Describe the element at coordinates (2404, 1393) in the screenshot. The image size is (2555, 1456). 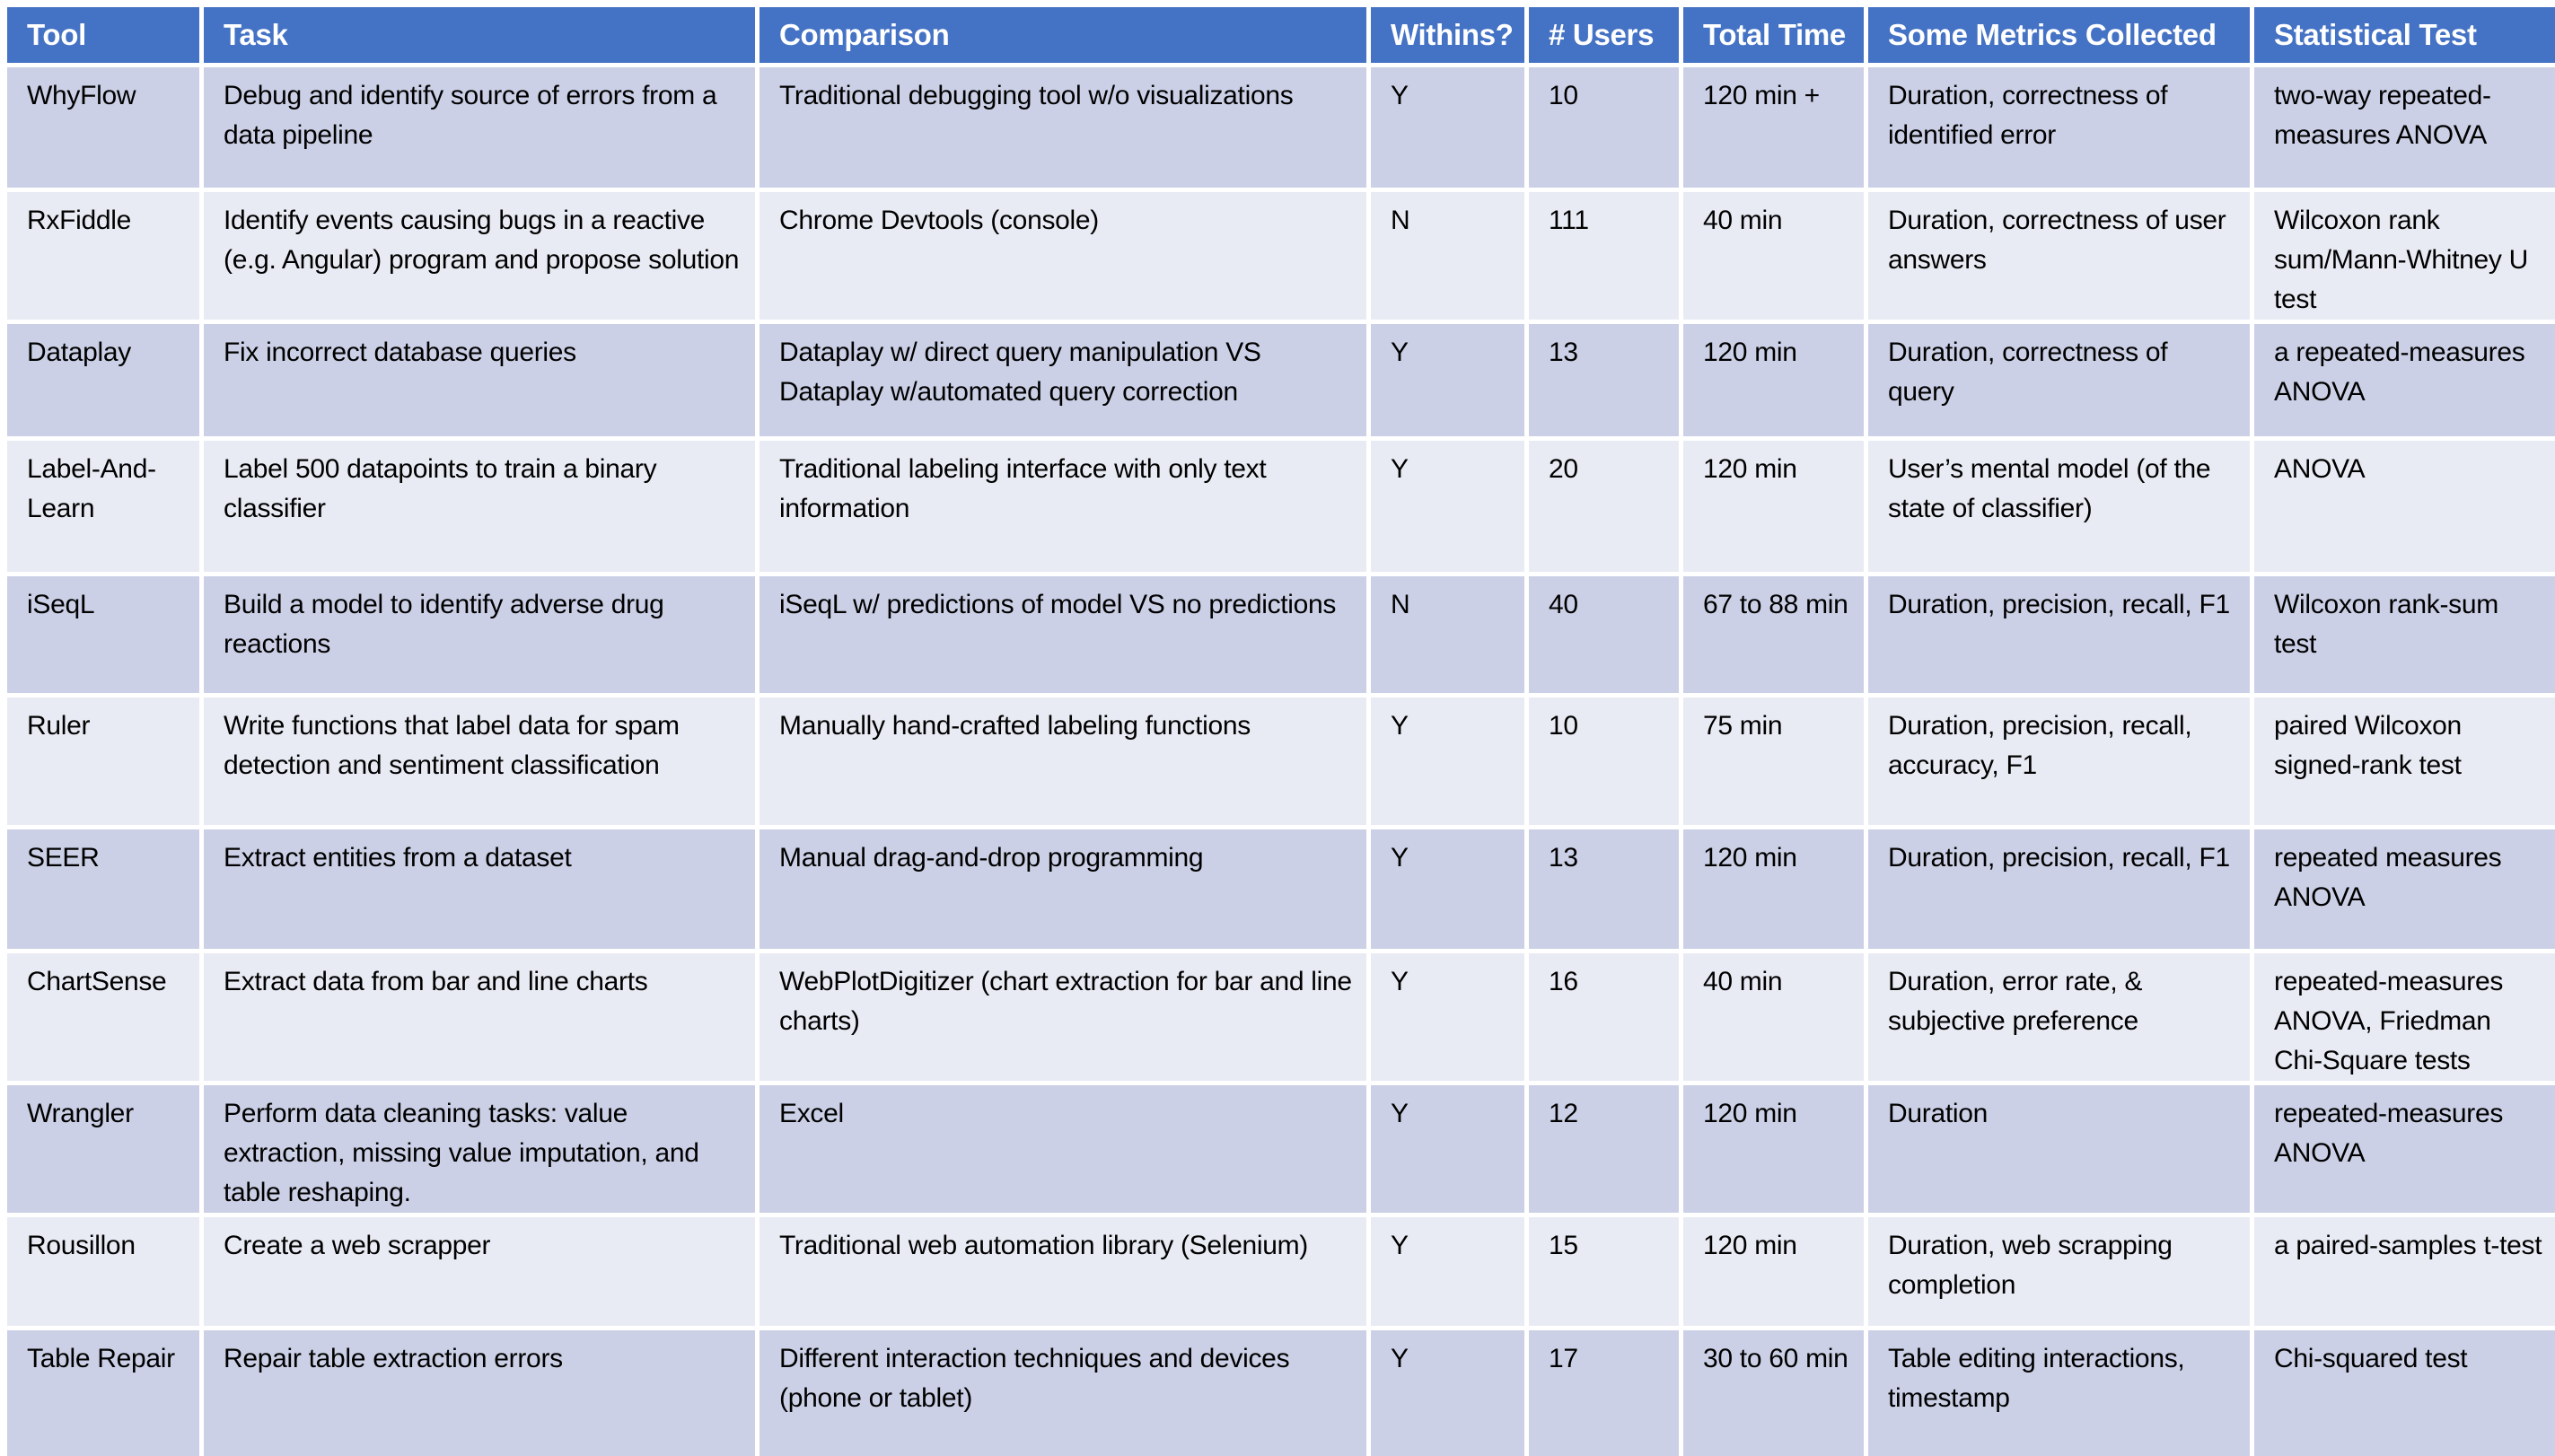
I see `cell-stat_test: Chi-squared test` at that location.